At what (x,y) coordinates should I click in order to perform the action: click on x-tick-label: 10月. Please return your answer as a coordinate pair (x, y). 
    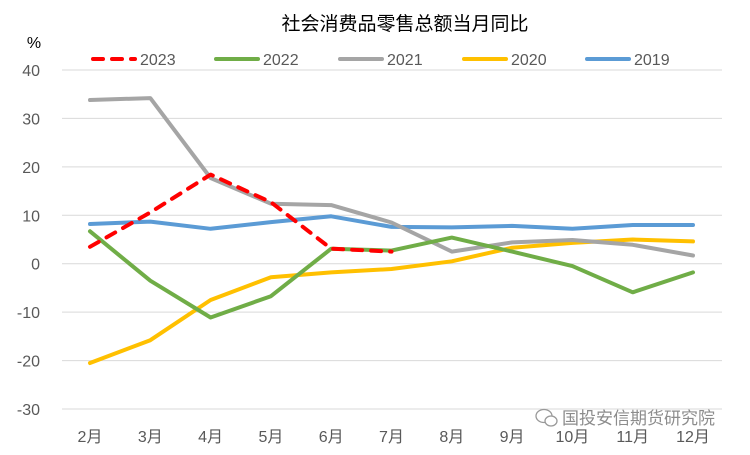
    Looking at the image, I should click on (572, 437).